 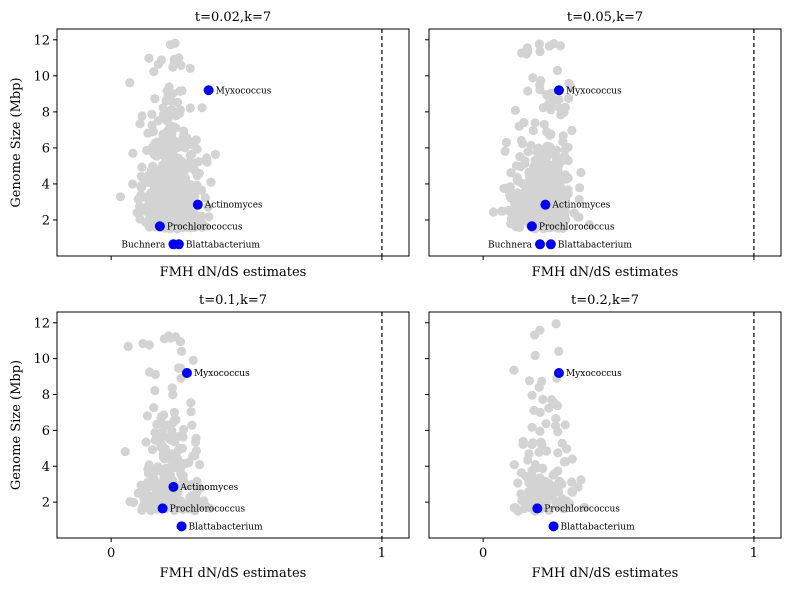 I want to click on panel-title: t=0.05,k=7, so click(x=605, y=17).